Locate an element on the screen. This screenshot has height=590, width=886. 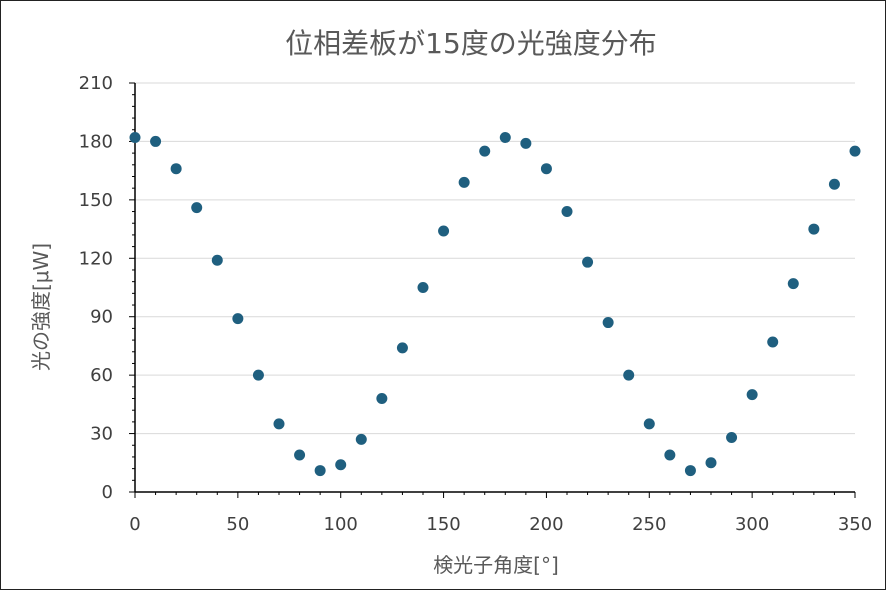
y-tick-label: 180 is located at coordinates (96, 141).